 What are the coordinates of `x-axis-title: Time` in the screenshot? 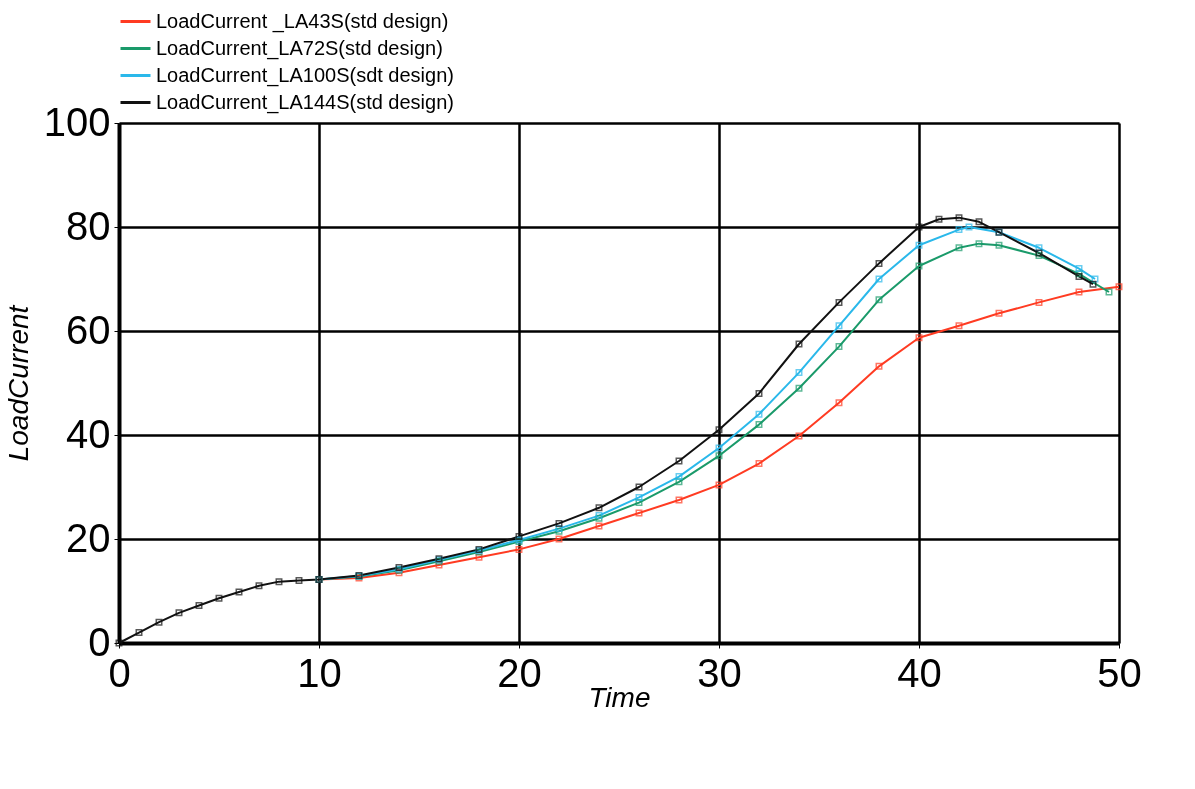 It's located at (619, 697).